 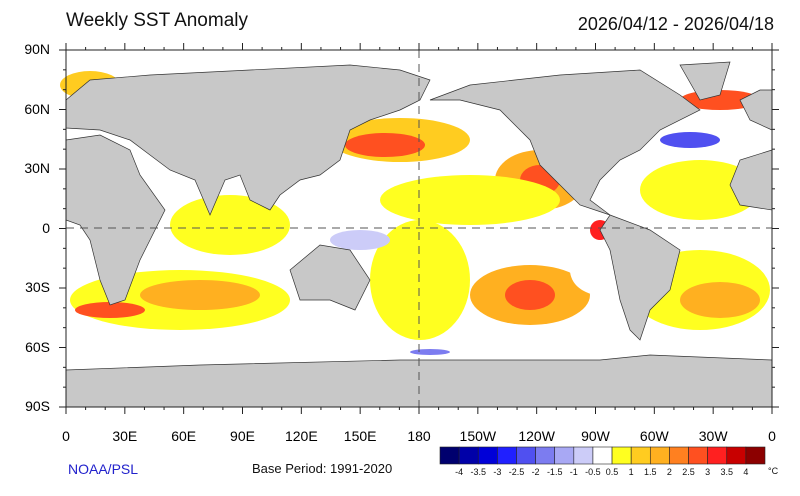 What do you see at coordinates (103, 469) in the screenshot?
I see `source-label: NOAA/PSL` at bounding box center [103, 469].